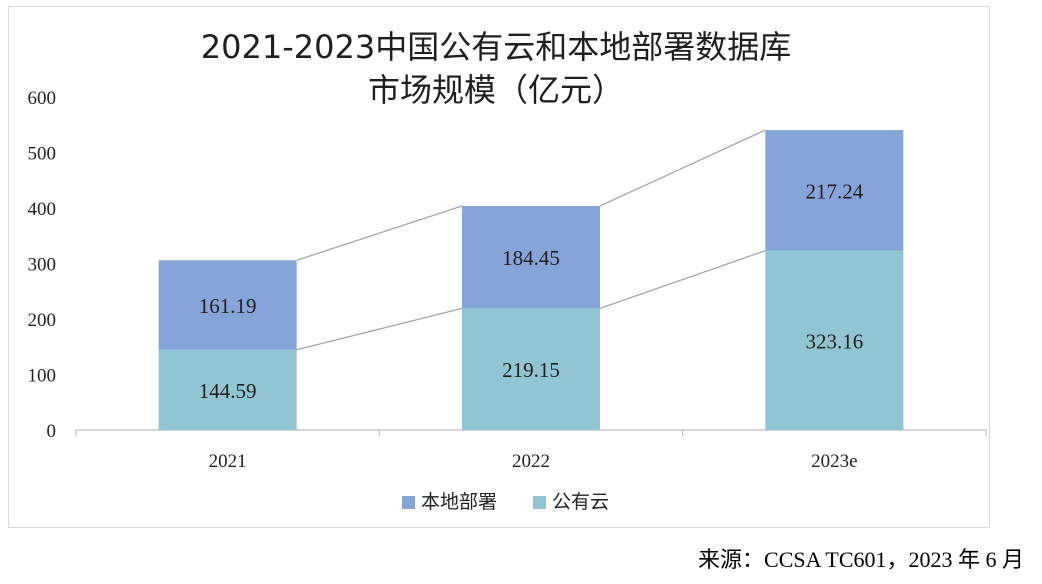  What do you see at coordinates (42, 154) in the screenshot?
I see `y-tick-label: 500` at bounding box center [42, 154].